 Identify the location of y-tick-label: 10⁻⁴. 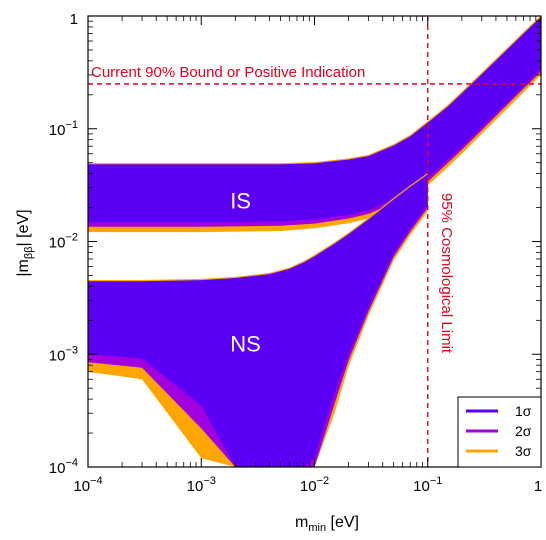
(63, 467).